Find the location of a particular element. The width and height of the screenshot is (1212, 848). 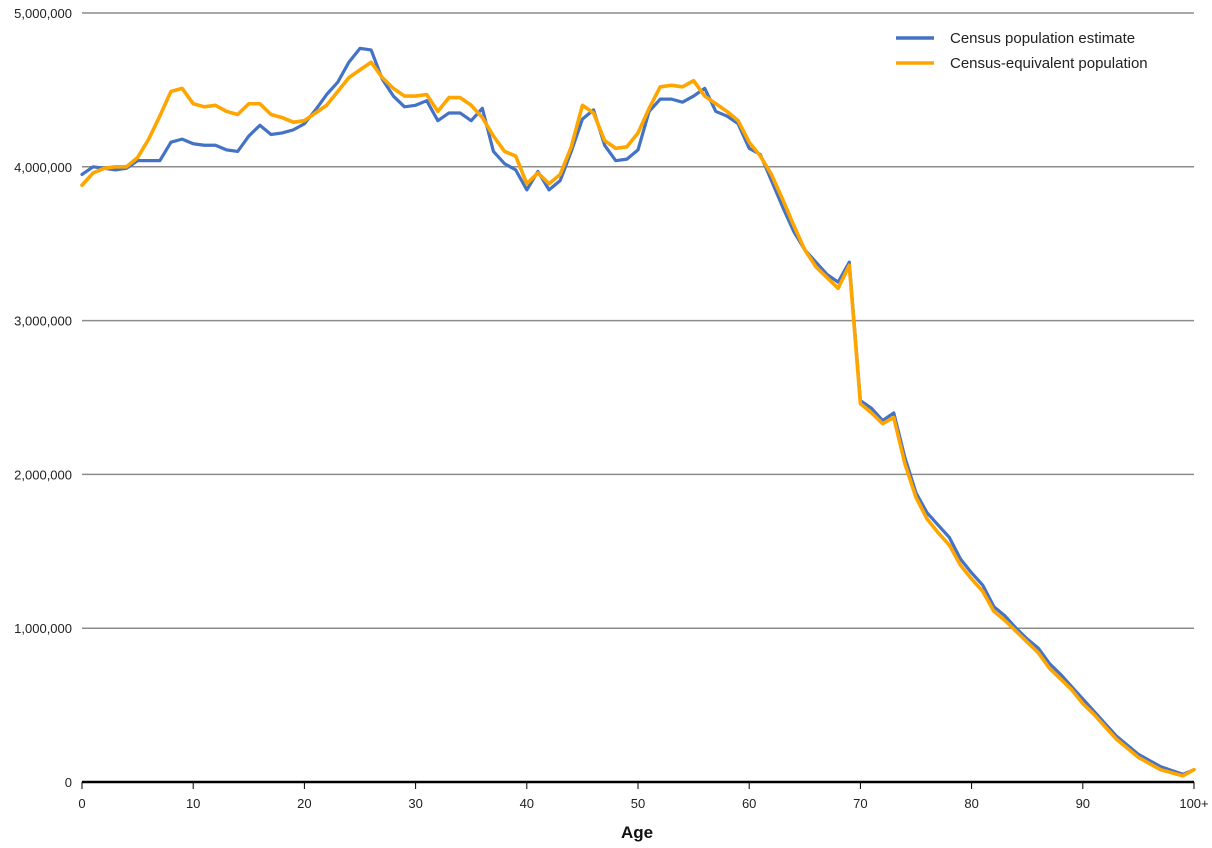

x-tick-label: 60 is located at coordinates (749, 803).